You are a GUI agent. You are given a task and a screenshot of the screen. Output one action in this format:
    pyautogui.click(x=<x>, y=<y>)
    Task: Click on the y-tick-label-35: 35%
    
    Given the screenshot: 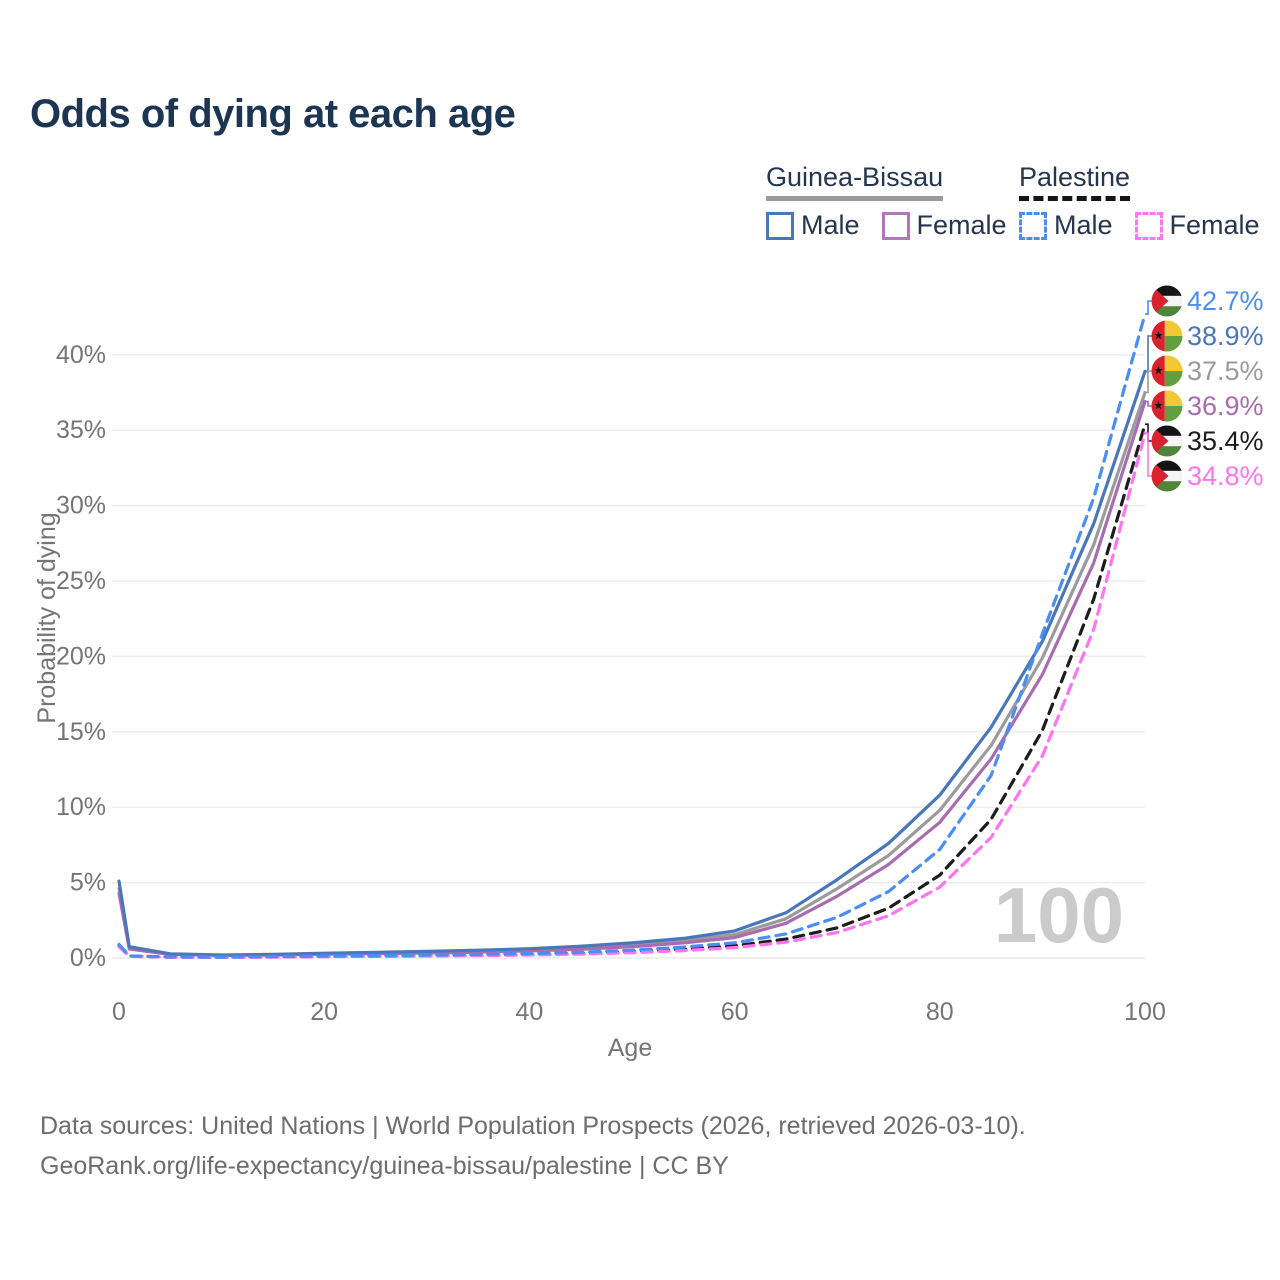 What is the action you would take?
    pyautogui.click(x=81, y=430)
    